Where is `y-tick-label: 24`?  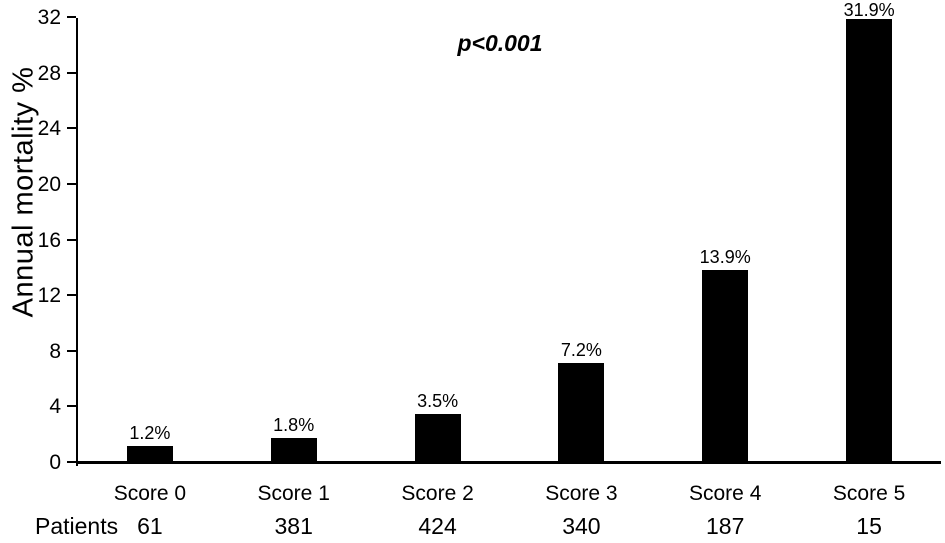 y-tick-label: 24 is located at coordinates (49, 129).